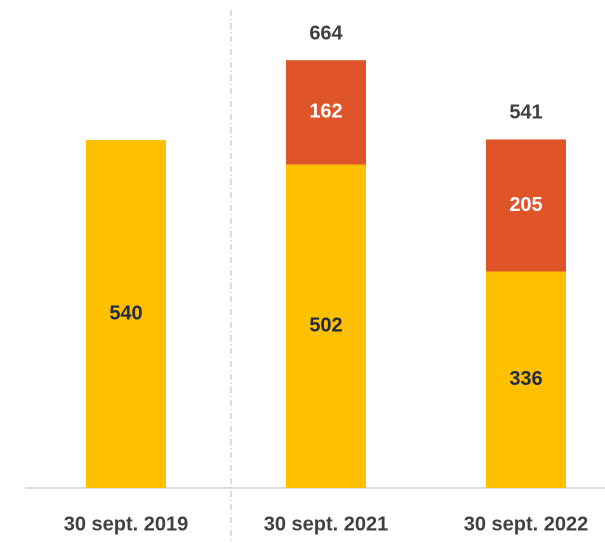  I want to click on x-tick-label: 30 sept. 2022, so click(526, 524).